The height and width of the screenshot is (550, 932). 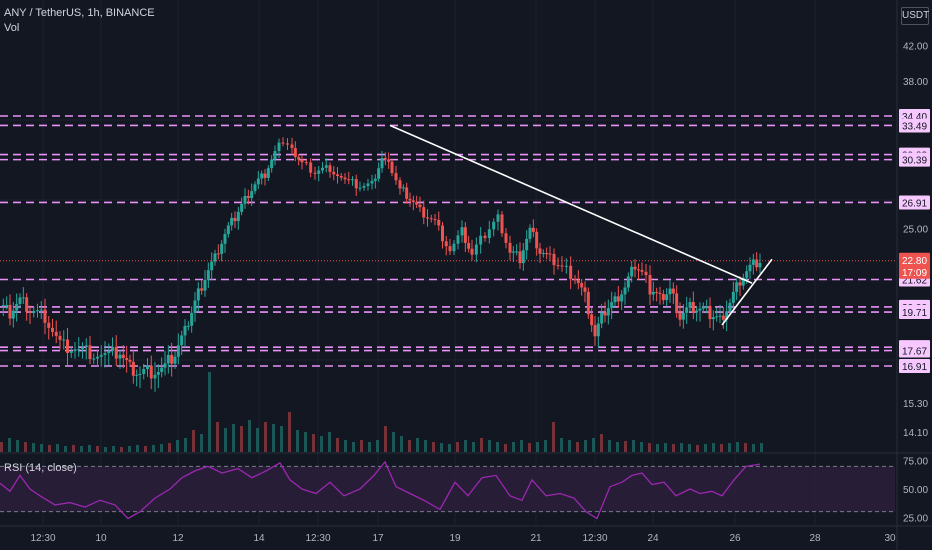 What do you see at coordinates (178, 538) in the screenshot?
I see `time-tick-label: 12` at bounding box center [178, 538].